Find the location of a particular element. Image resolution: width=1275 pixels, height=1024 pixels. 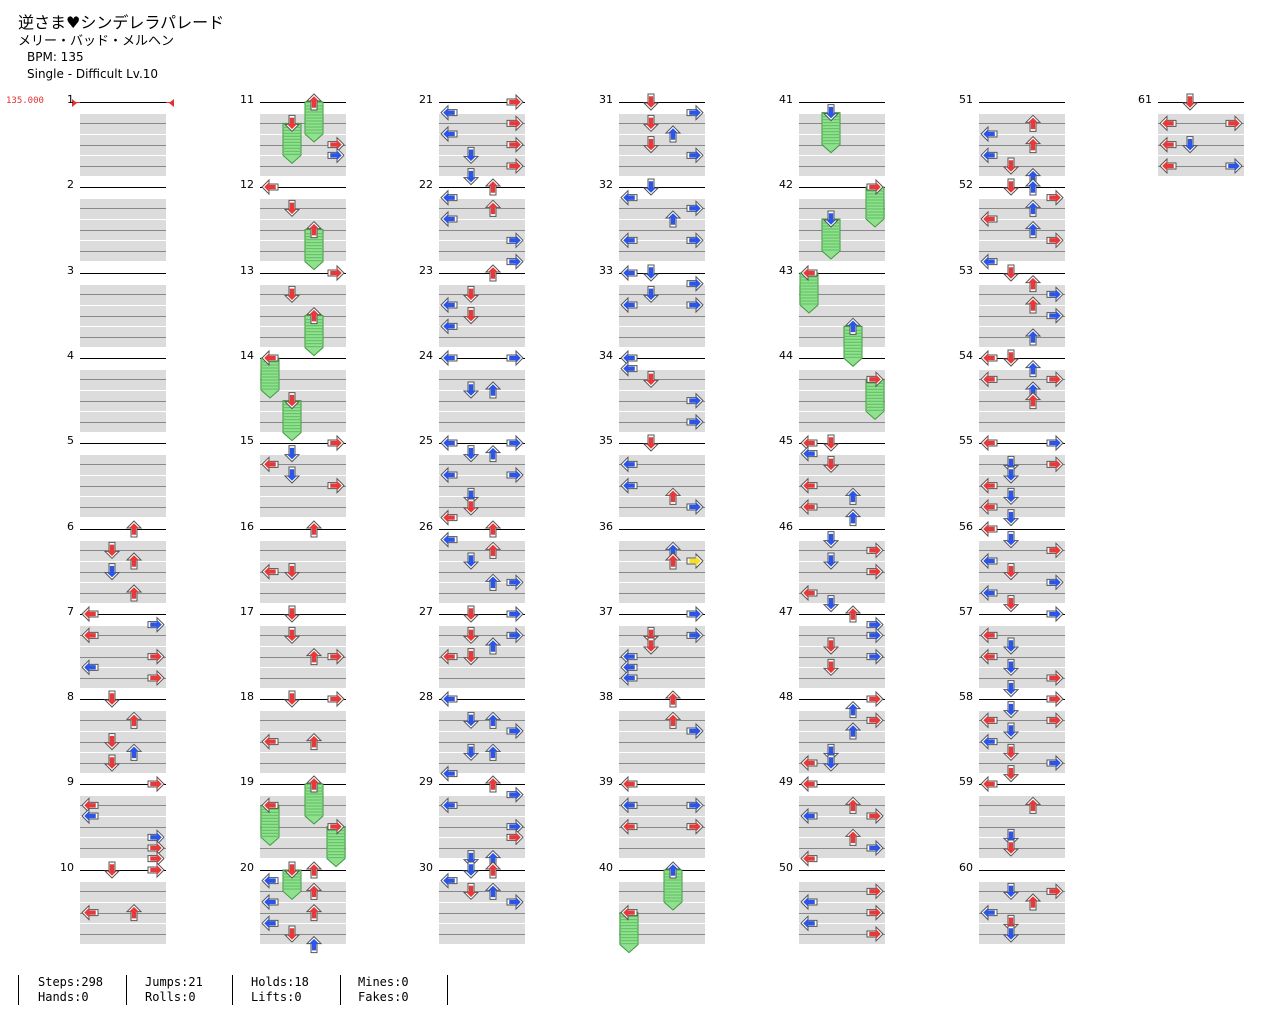

measure-number: 57 is located at coordinates (966, 611).